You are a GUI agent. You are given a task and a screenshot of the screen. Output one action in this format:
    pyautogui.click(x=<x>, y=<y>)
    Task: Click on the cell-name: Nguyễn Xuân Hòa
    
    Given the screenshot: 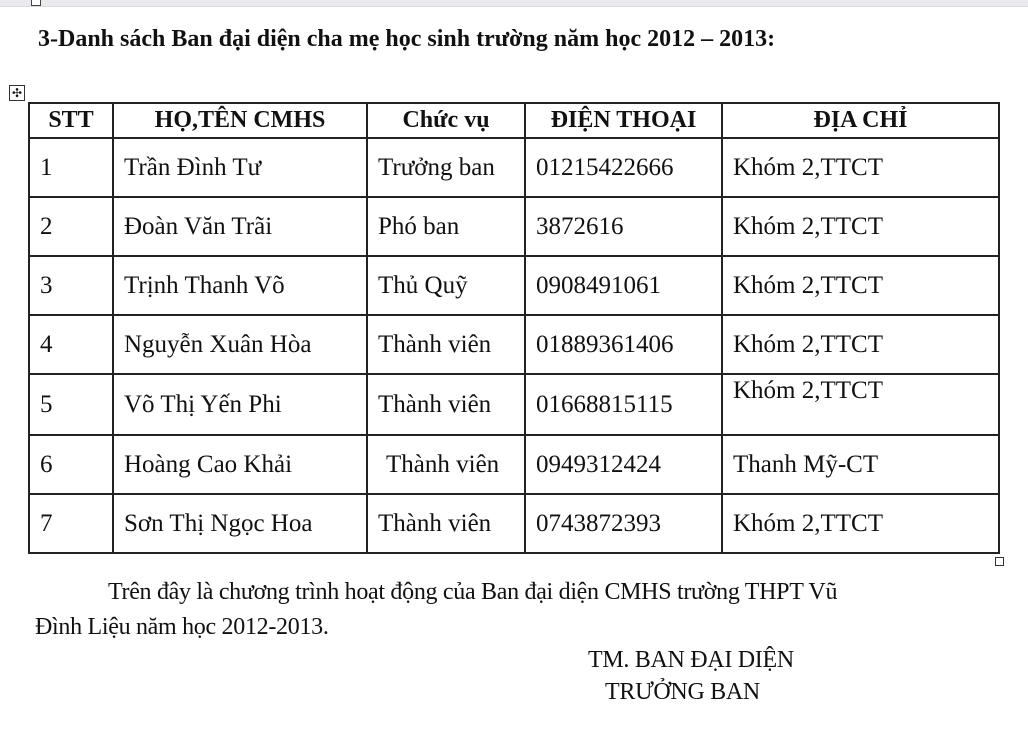 What is the action you would take?
    pyautogui.click(x=240, y=344)
    